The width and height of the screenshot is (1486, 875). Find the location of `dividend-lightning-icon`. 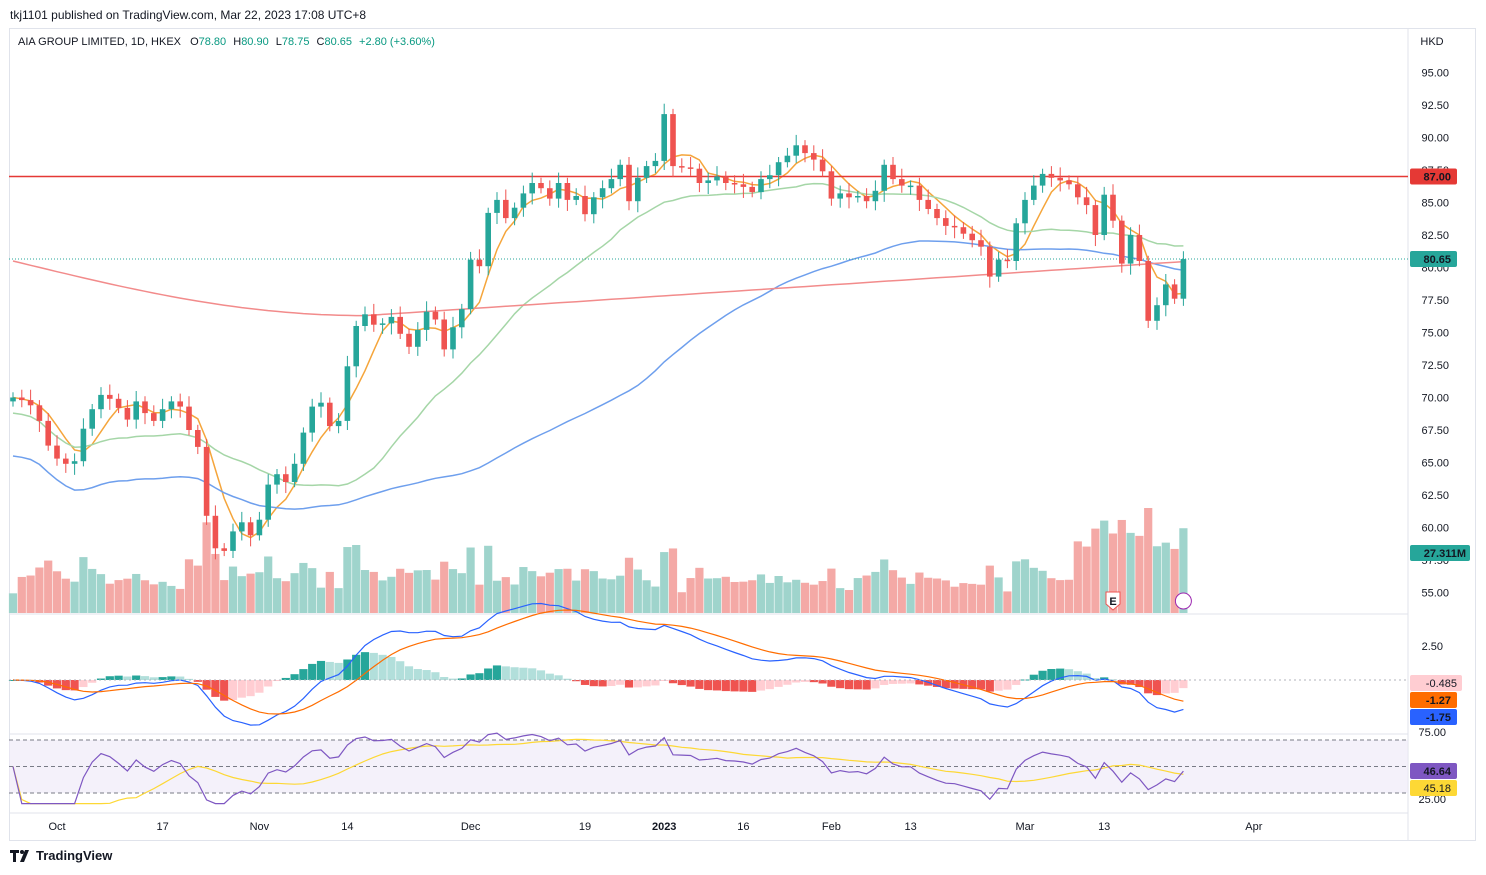

dividend-lightning-icon is located at coordinates (1183, 601).